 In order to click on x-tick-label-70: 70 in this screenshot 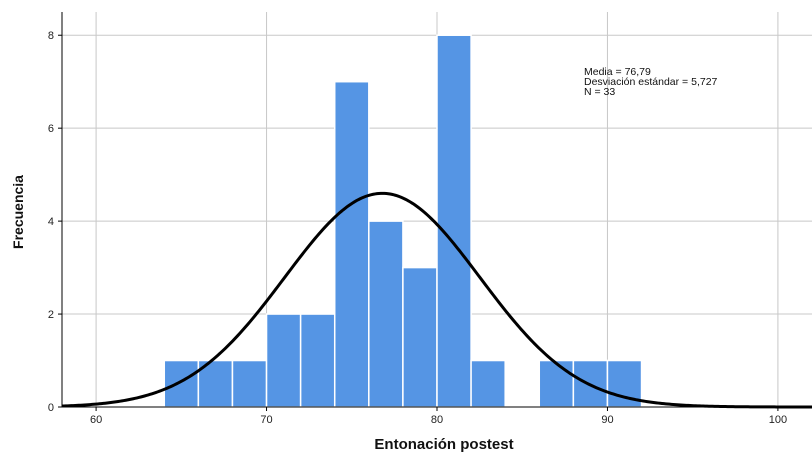, I will do `click(266, 420)`.